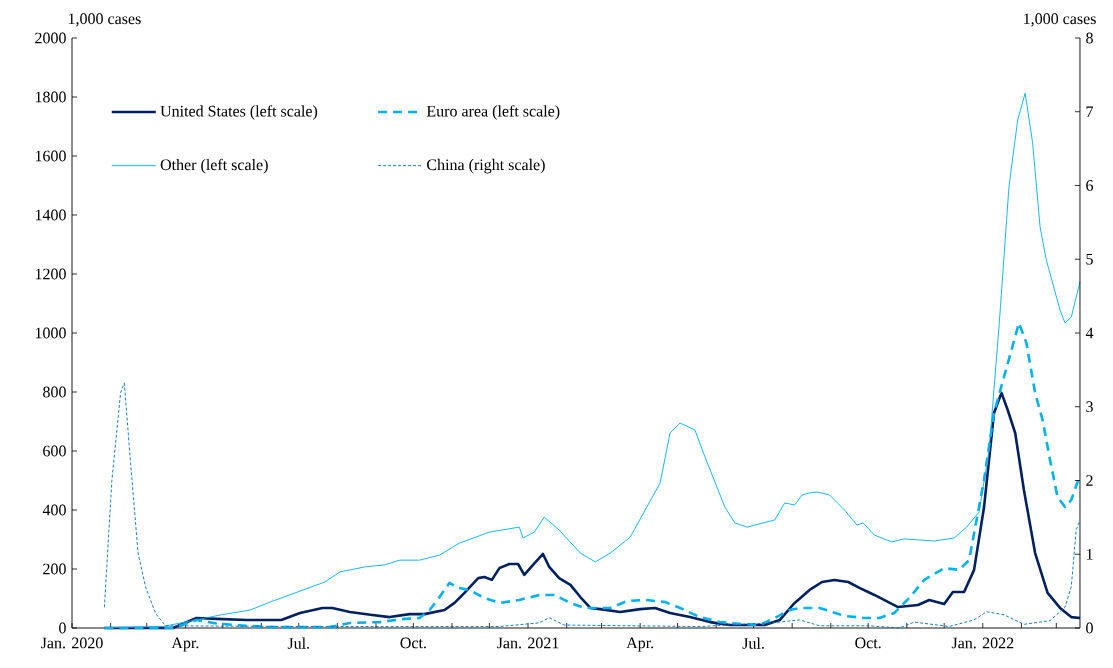 The width and height of the screenshot is (1113, 668). I want to click on y2-tick-label: 3, so click(1089, 407).